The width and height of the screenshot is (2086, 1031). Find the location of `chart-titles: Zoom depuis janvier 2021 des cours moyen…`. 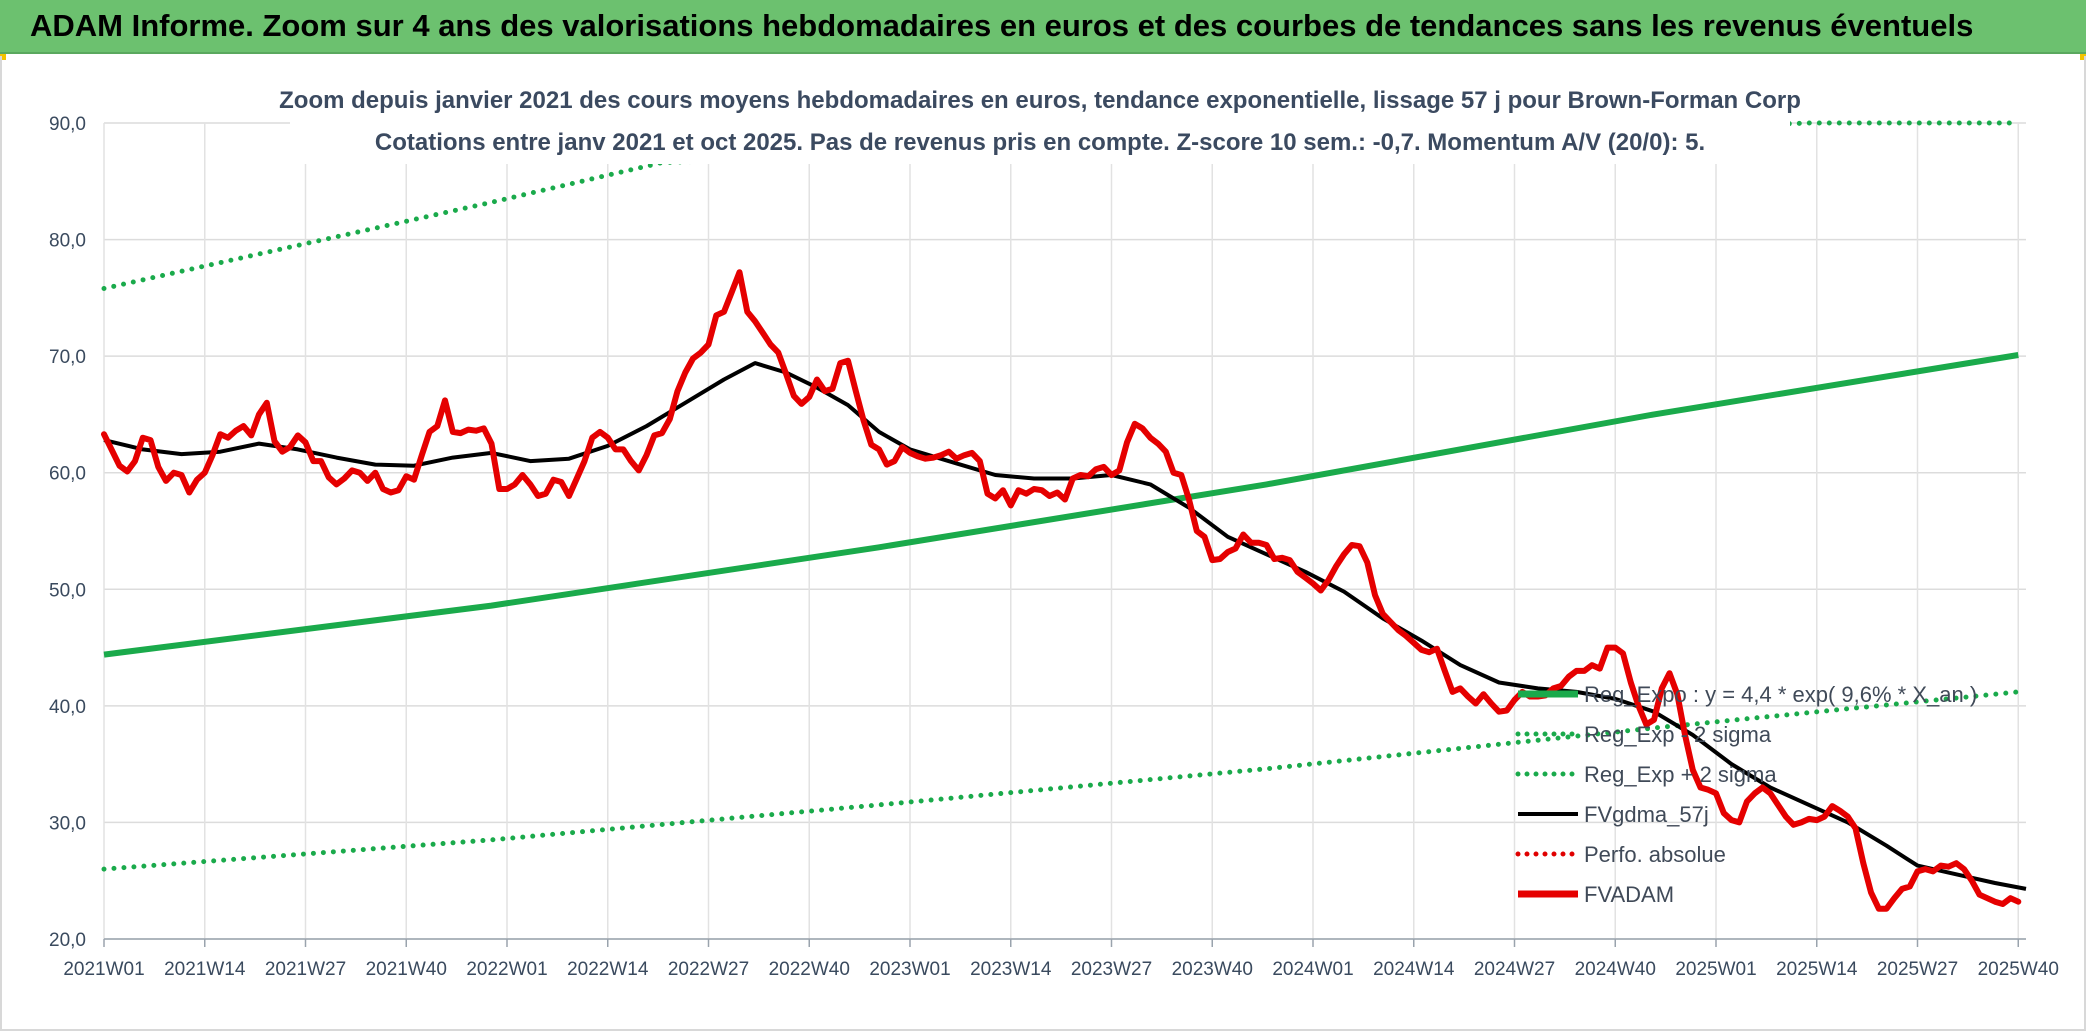

chart-titles: Zoom depuis janvier 2021 des cours moyen… is located at coordinates (1040, 122).